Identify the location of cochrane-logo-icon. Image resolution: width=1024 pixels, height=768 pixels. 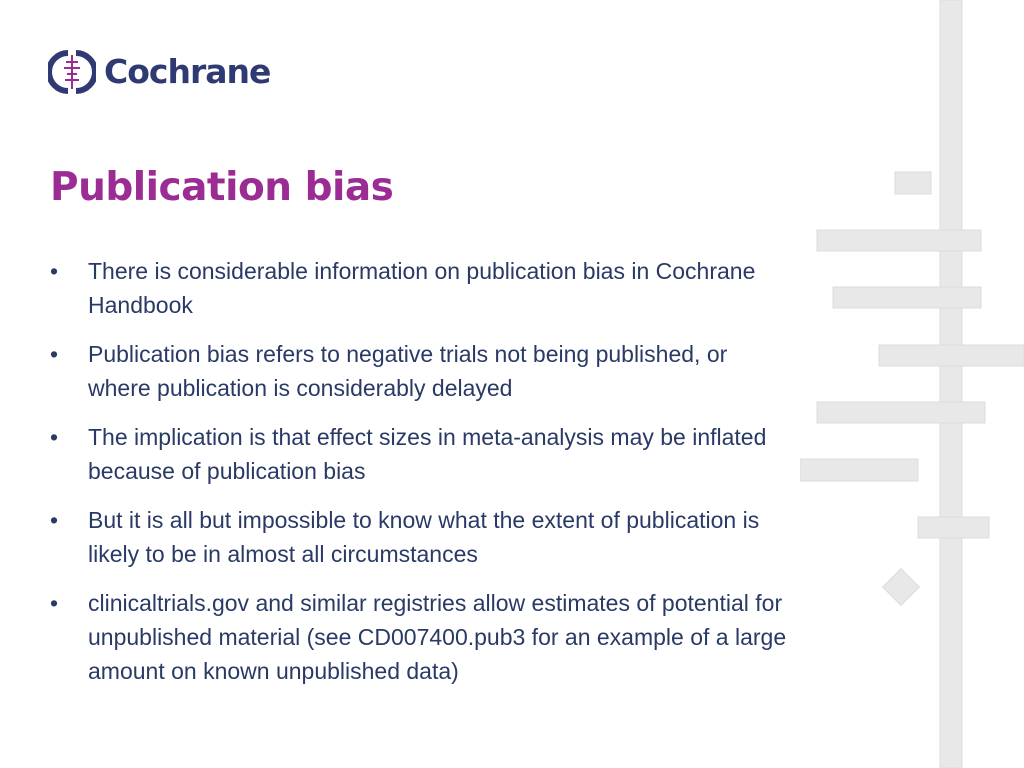
(72, 72).